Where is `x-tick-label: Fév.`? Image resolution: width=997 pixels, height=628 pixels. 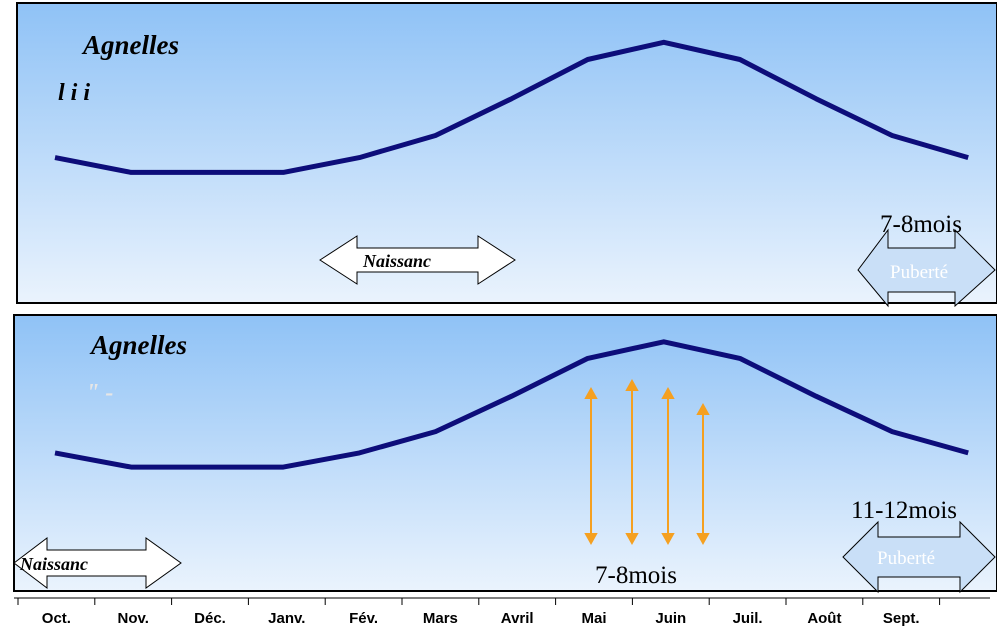 x-tick-label: Fév. is located at coordinates (363, 618).